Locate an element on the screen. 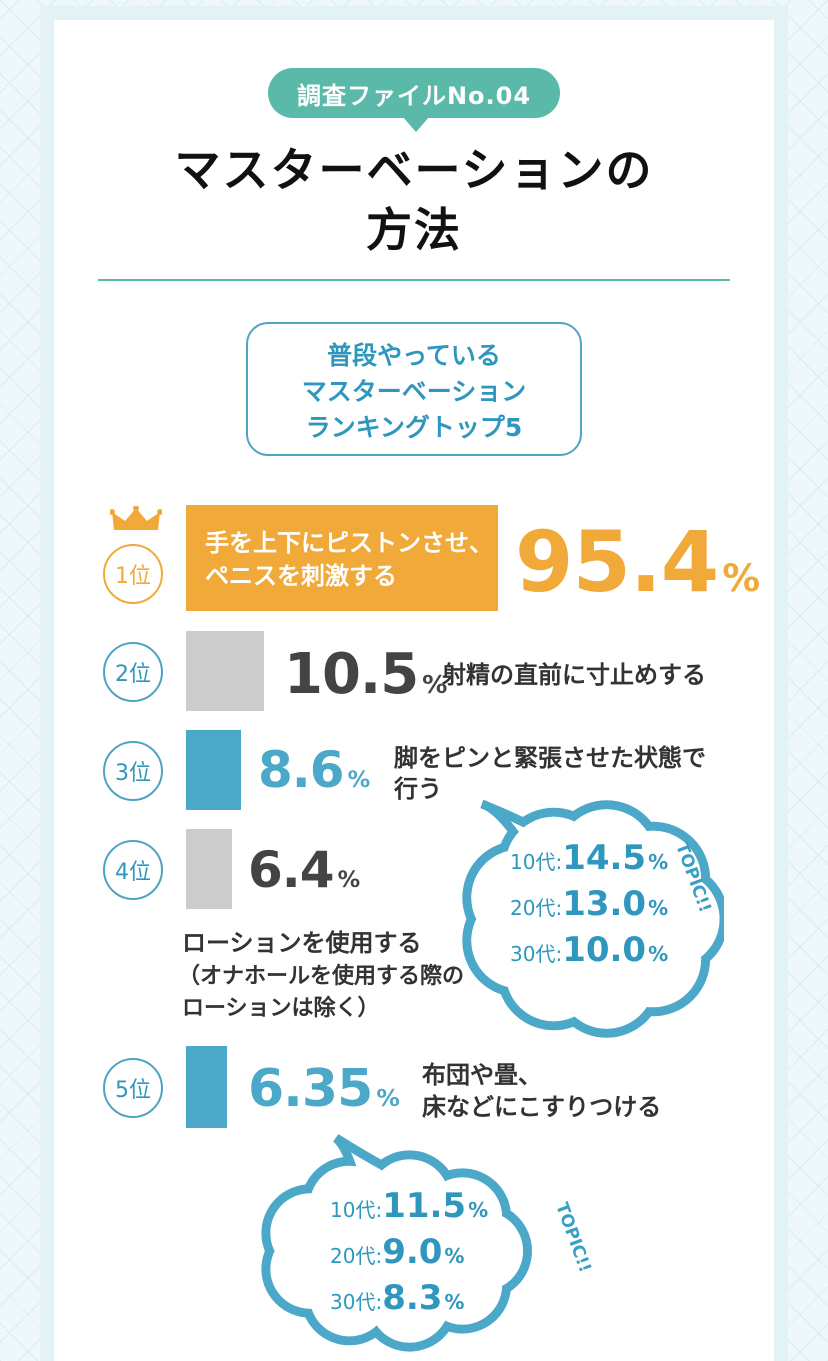 The width and height of the screenshot is (828, 1361). crown-icon is located at coordinates (136, 518).